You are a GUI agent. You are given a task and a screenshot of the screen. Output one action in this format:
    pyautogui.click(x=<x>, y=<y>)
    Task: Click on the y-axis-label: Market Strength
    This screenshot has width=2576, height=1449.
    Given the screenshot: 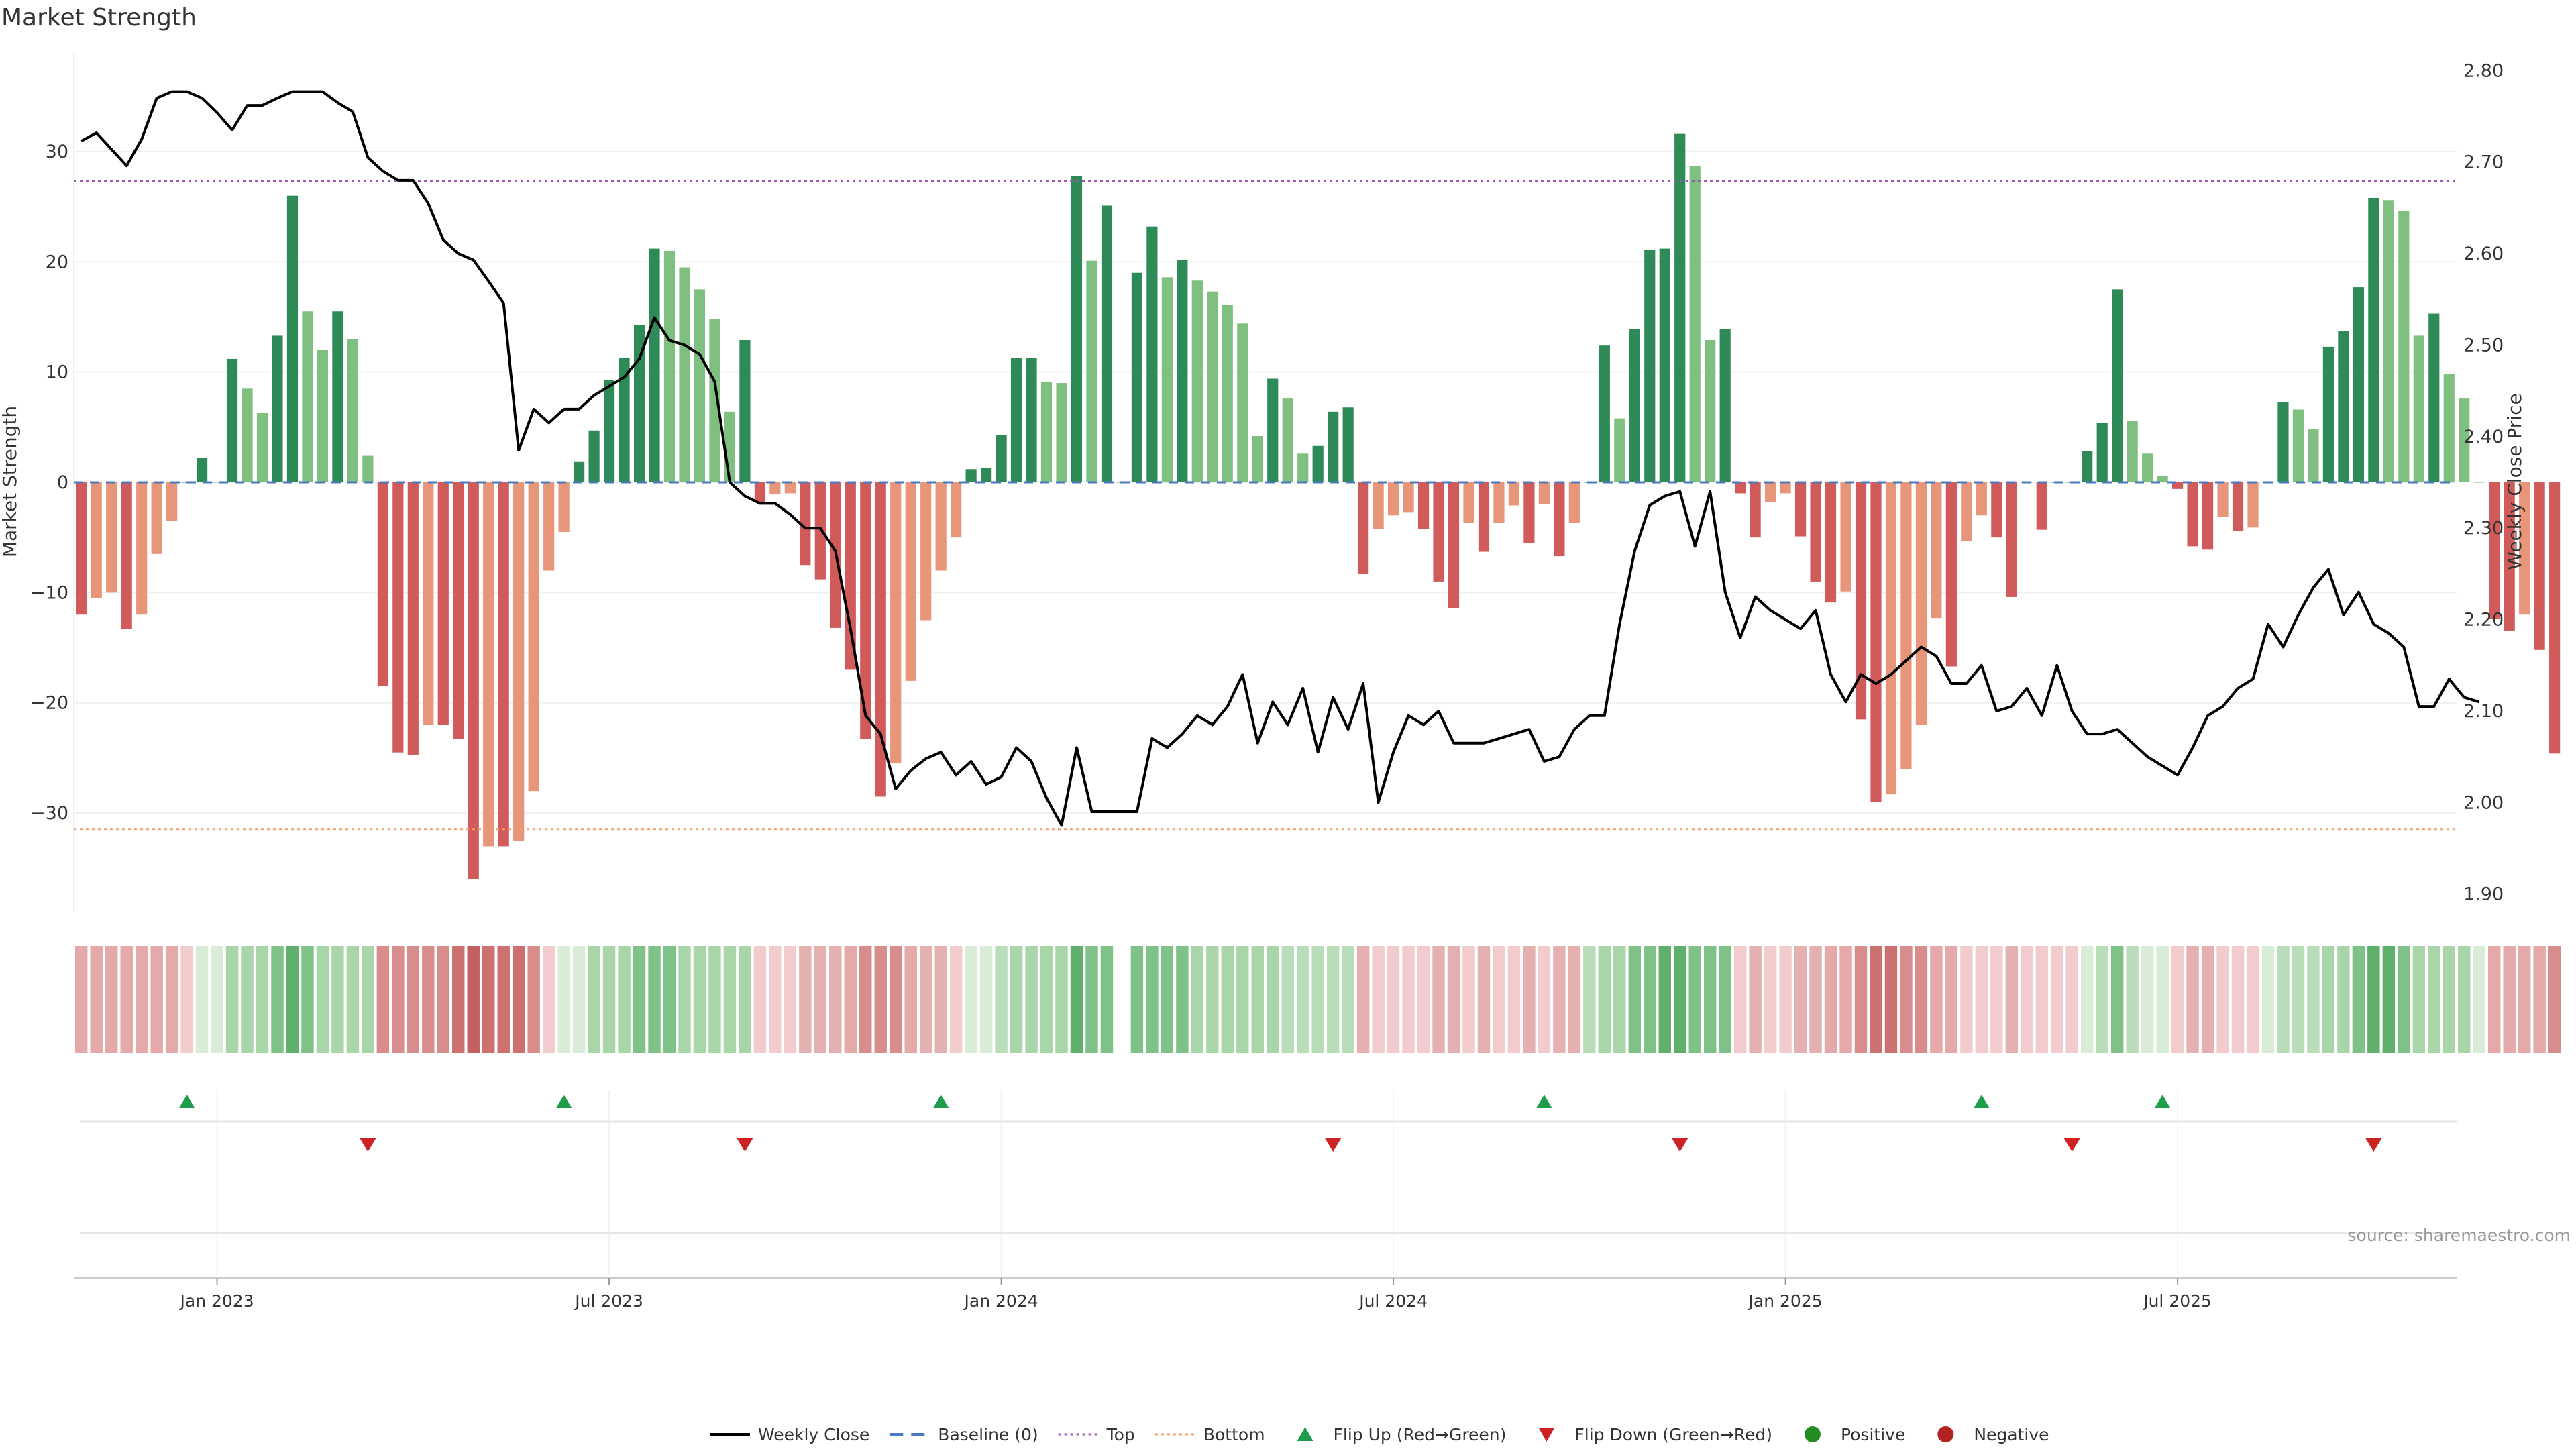 What is the action you would take?
    pyautogui.click(x=10, y=481)
    